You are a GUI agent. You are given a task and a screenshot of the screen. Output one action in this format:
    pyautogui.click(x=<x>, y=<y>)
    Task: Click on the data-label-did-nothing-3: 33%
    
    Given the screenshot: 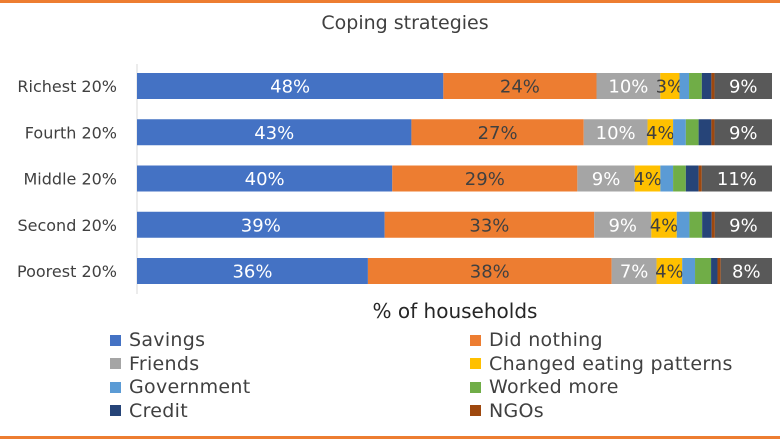 What is the action you would take?
    pyautogui.click(x=489, y=225)
    